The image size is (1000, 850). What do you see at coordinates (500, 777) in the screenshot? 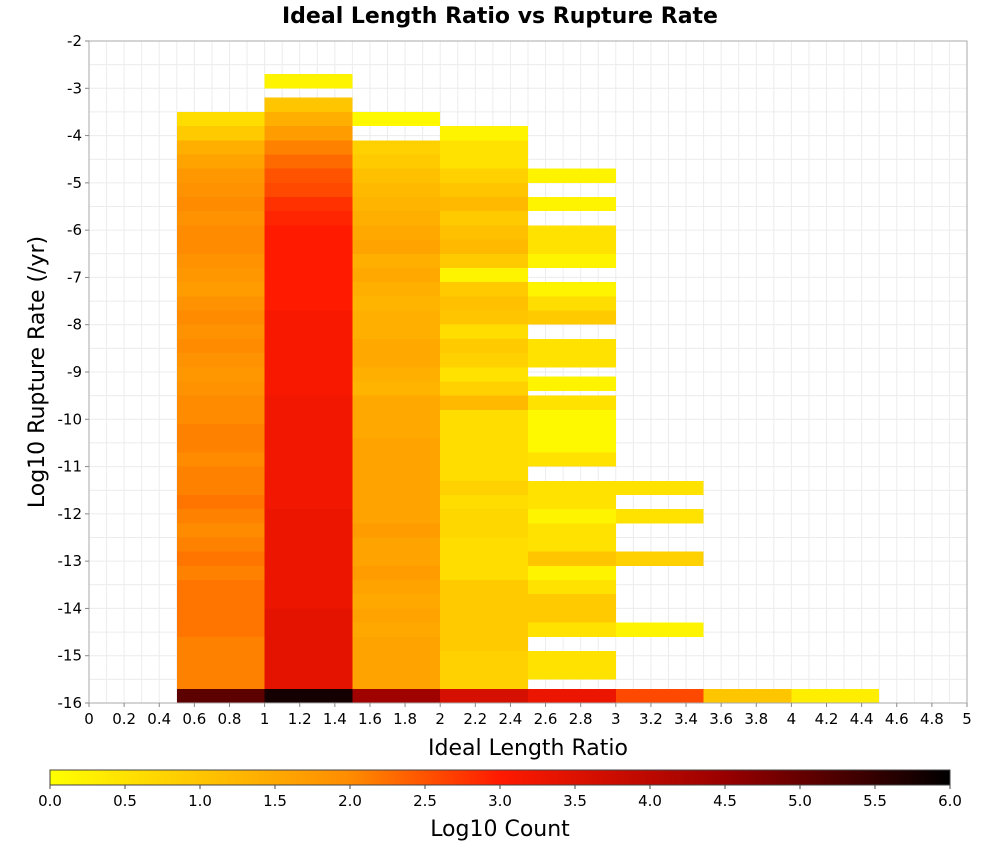
I see `colorbar` at bounding box center [500, 777].